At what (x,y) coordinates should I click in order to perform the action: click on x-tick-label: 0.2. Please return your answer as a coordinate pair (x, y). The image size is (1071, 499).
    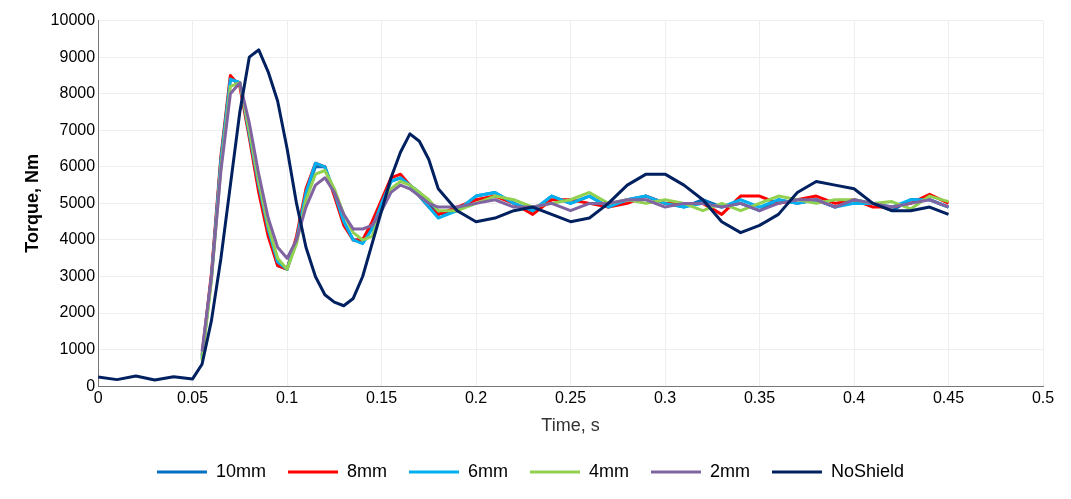
    Looking at the image, I should click on (476, 398).